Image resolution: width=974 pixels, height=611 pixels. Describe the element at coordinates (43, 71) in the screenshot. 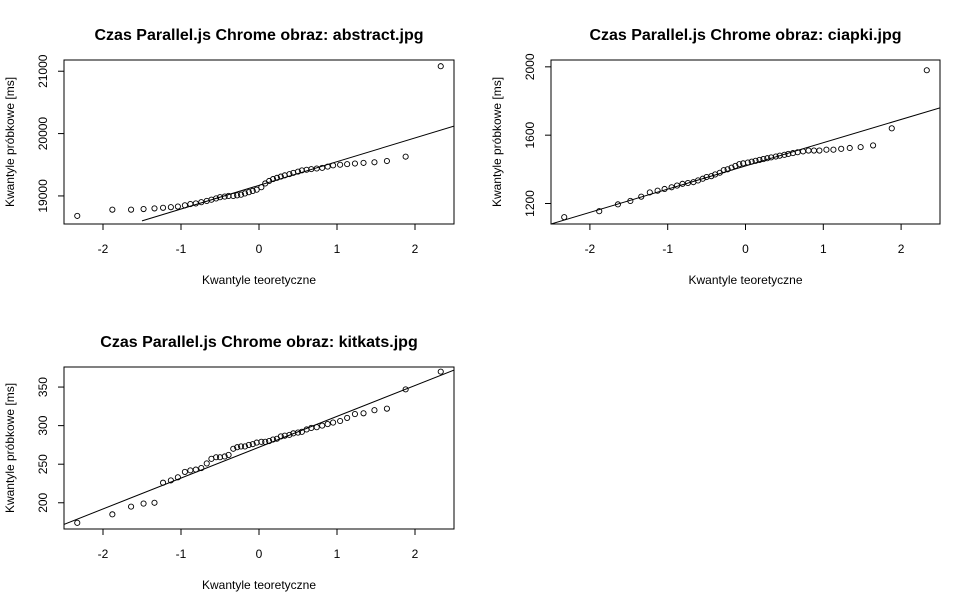

I see `y-tick-label: 21000` at that location.